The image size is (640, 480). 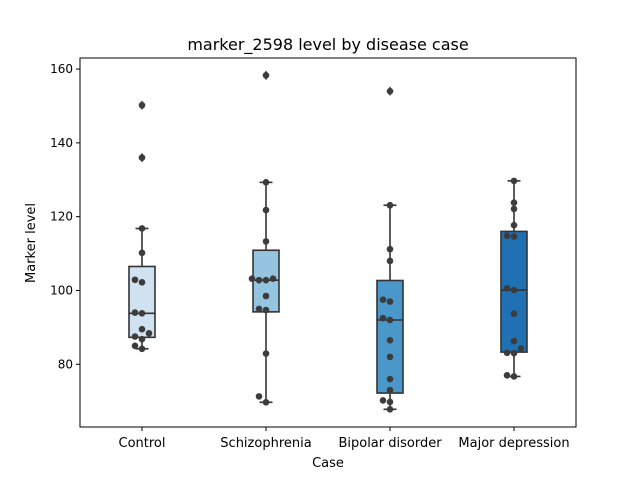 I want to click on y-tick-label: 120, so click(x=61, y=217).